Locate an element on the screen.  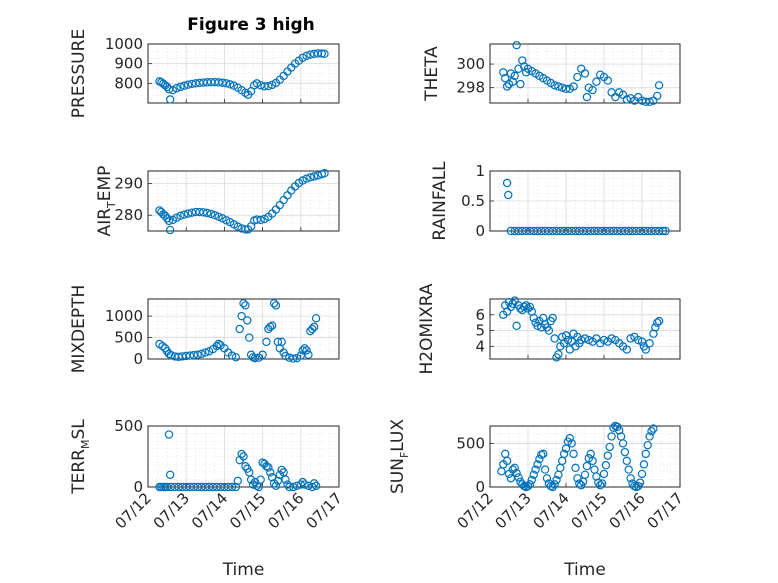
axes-frame is located at coordinates (585, 329).